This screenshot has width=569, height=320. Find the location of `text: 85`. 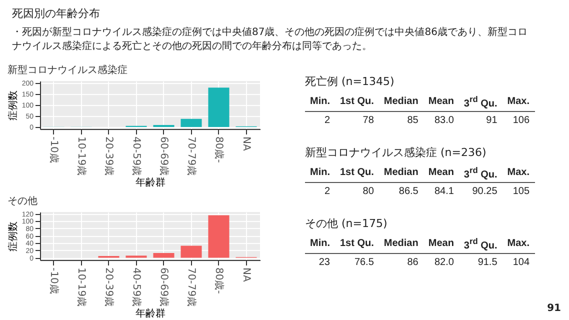

text: 85 is located at coordinates (413, 121).